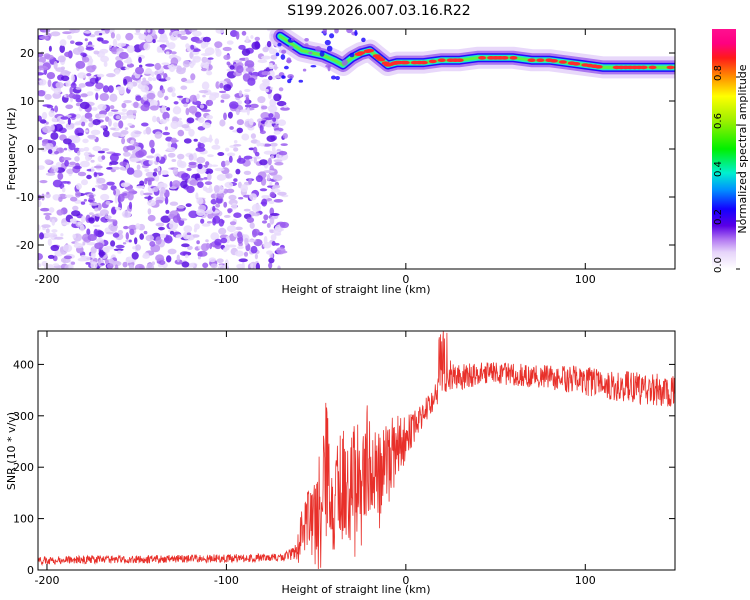 This screenshot has height=600, width=750. Describe the element at coordinates (11, 451) in the screenshot. I see `snr-y-label: SNR (10 * v/v)` at that location.